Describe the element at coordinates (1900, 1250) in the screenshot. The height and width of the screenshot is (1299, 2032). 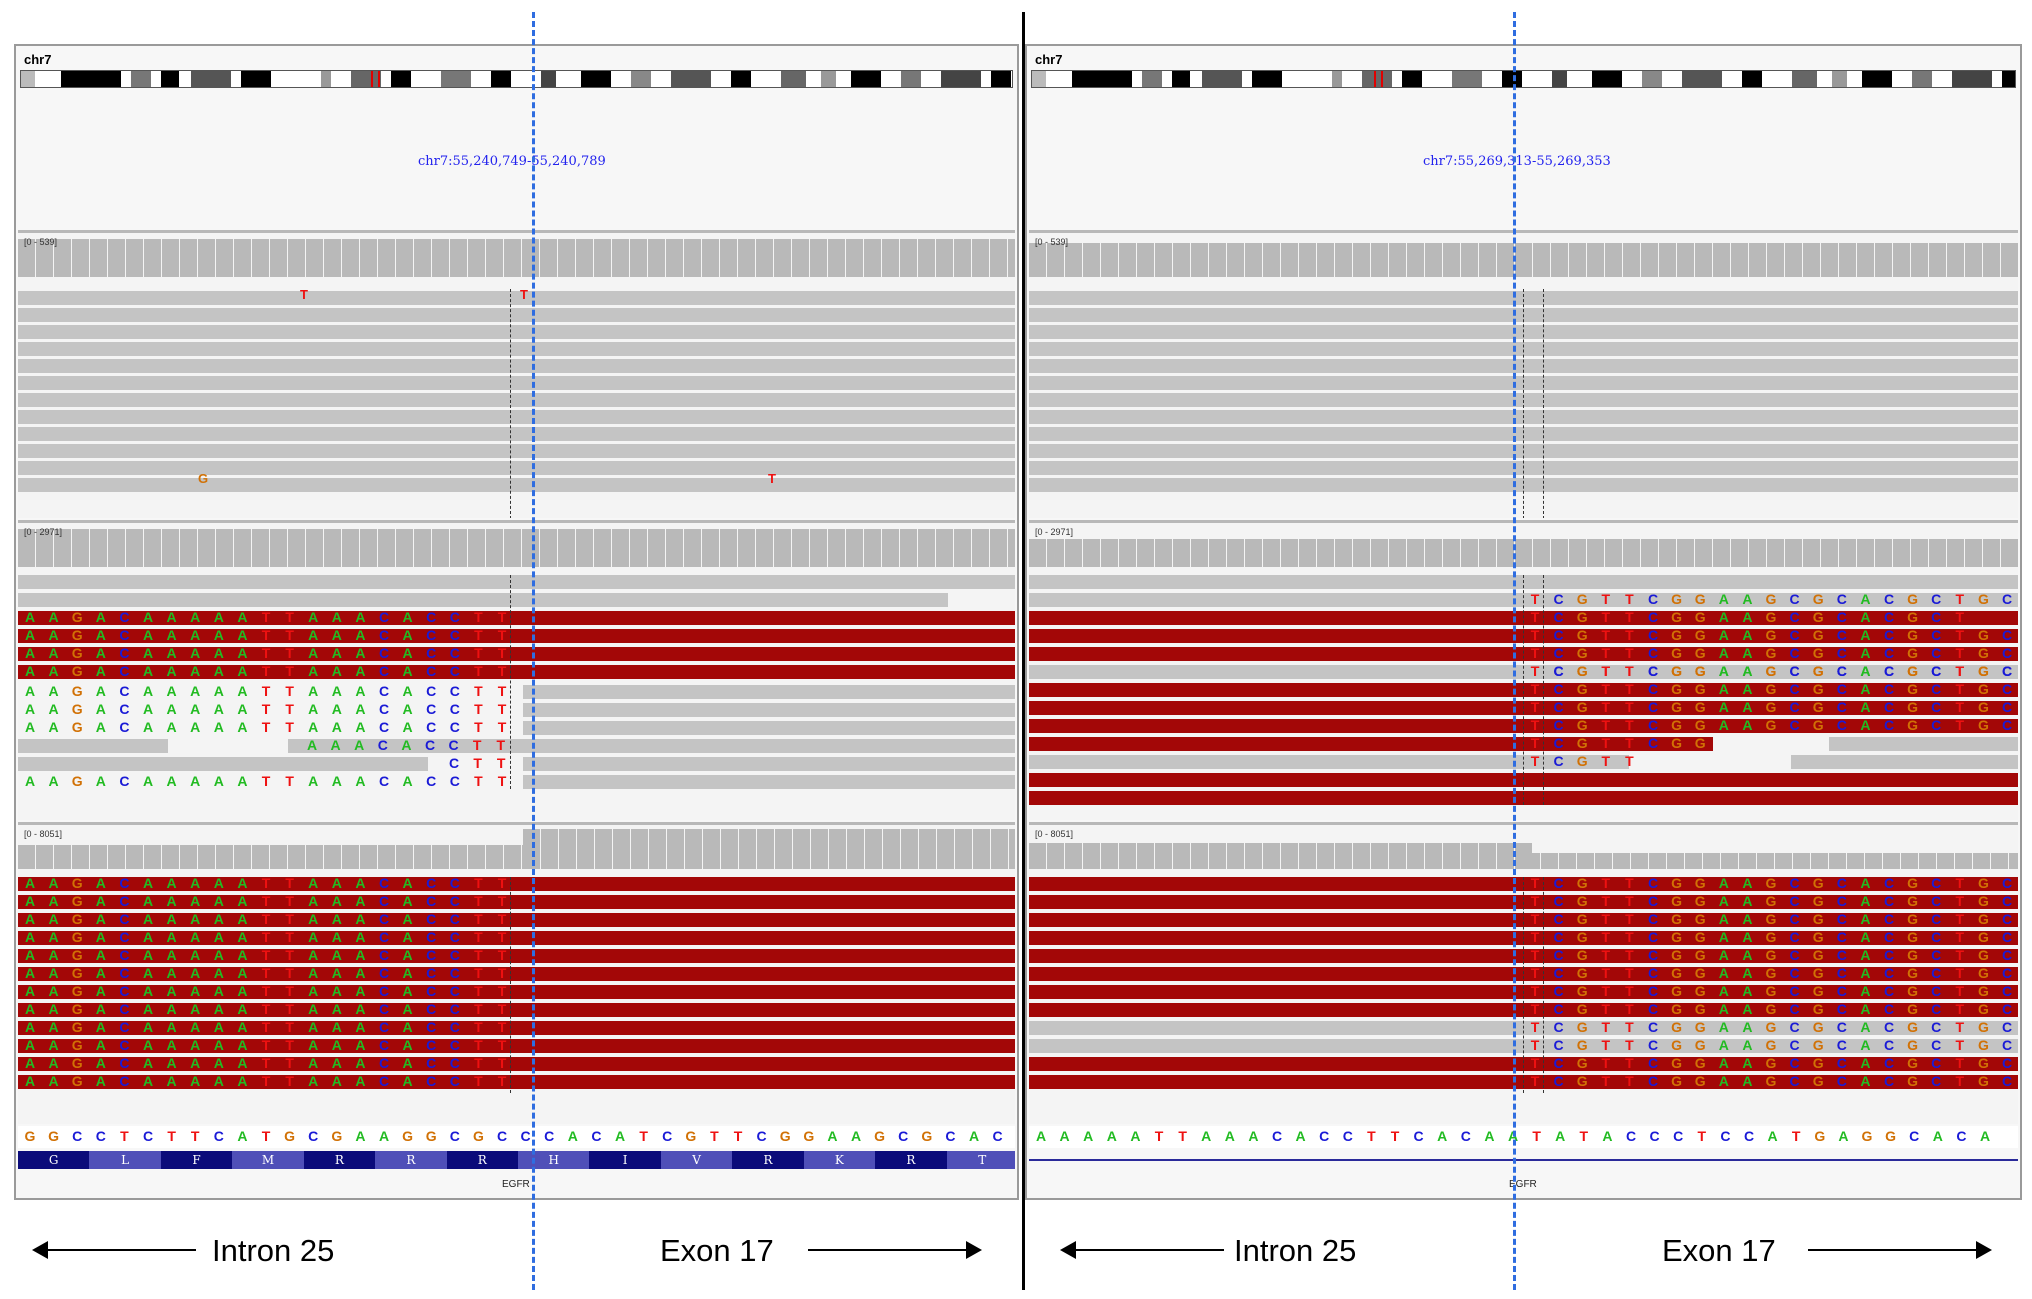
I see `right-arrow-exon-right` at that location.